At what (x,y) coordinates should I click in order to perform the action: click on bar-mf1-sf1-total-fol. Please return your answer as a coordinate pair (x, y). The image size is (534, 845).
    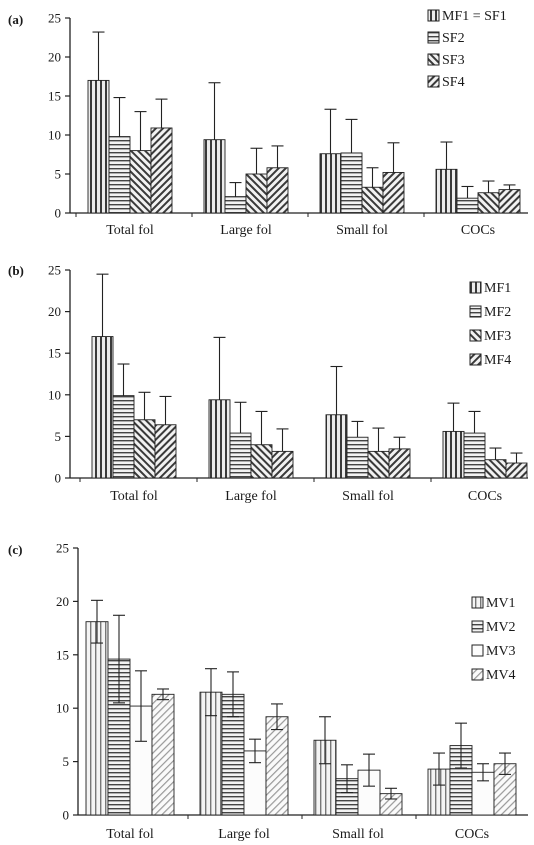
    Looking at the image, I should click on (98, 146).